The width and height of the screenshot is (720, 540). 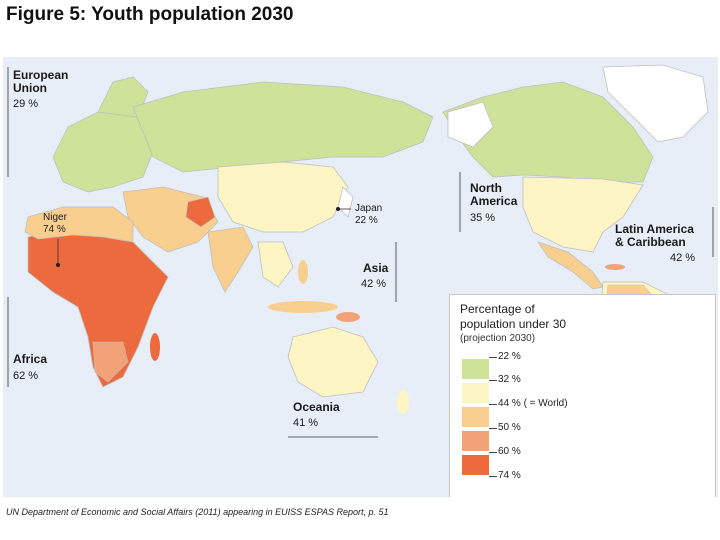 I want to click on southeast-asia-shape, so click(x=275, y=264).